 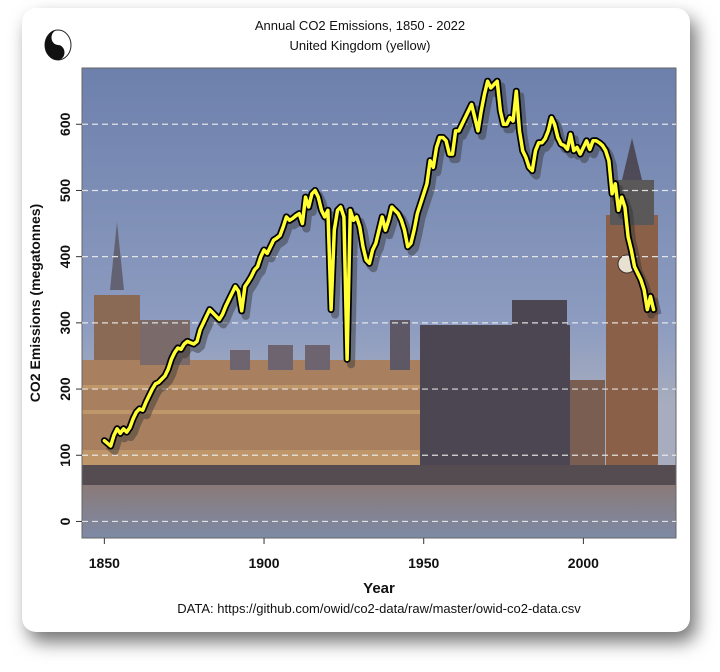 I want to click on x-tick-label: 1950, so click(x=423, y=563).